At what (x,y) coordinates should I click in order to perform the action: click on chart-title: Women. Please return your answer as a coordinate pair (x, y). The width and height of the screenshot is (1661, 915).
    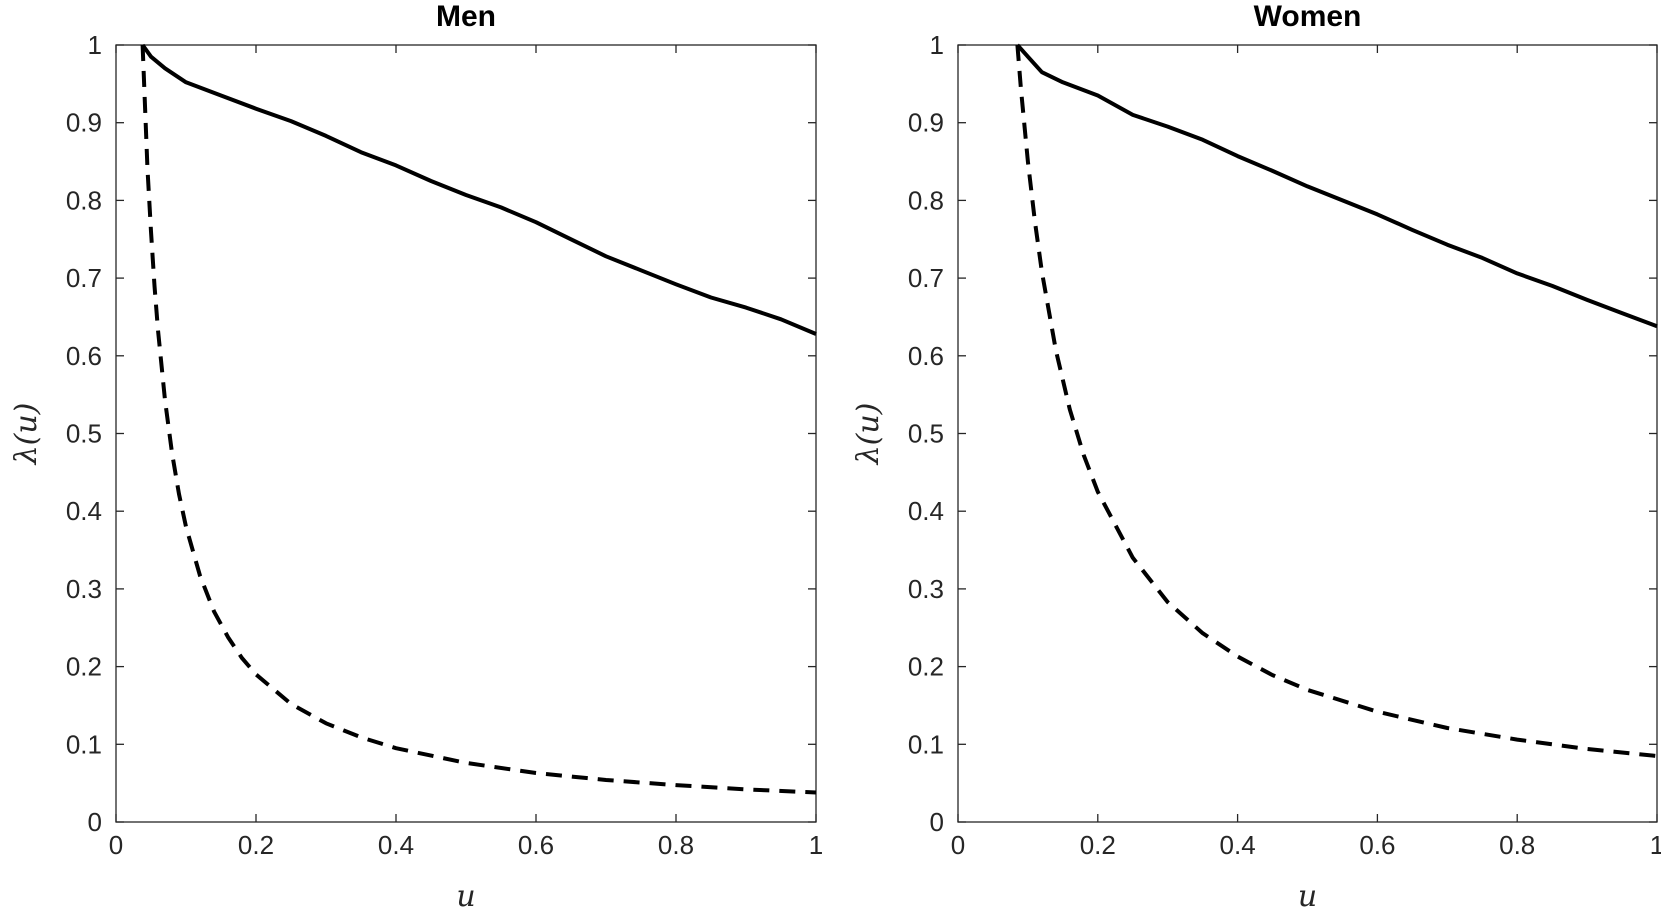
    Looking at the image, I should click on (1308, 16).